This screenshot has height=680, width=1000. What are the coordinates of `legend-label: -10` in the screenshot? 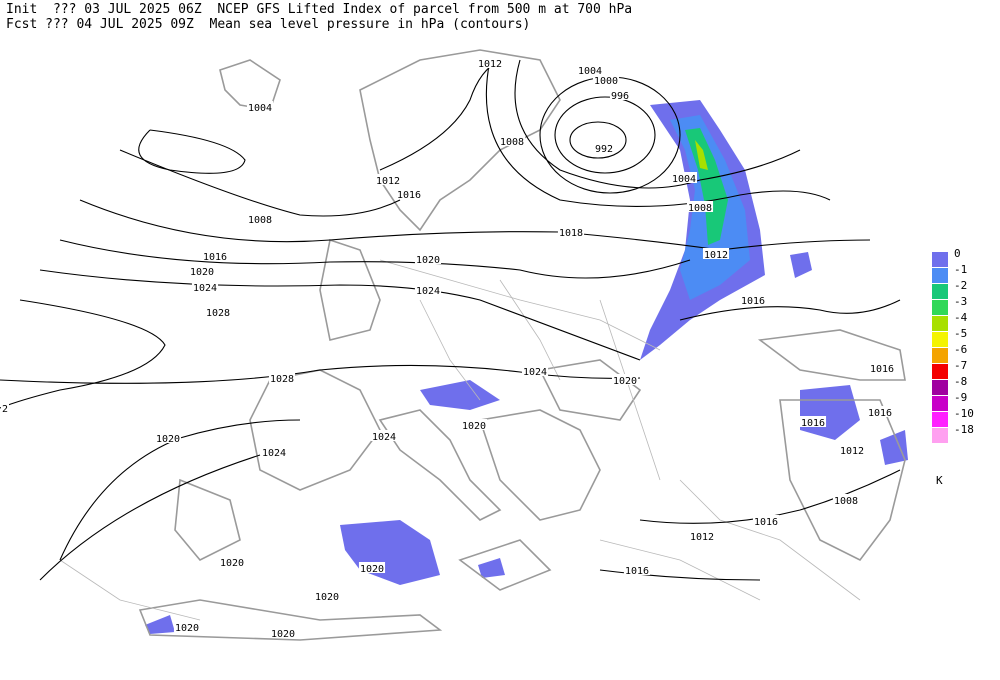 It's located at (964, 413).